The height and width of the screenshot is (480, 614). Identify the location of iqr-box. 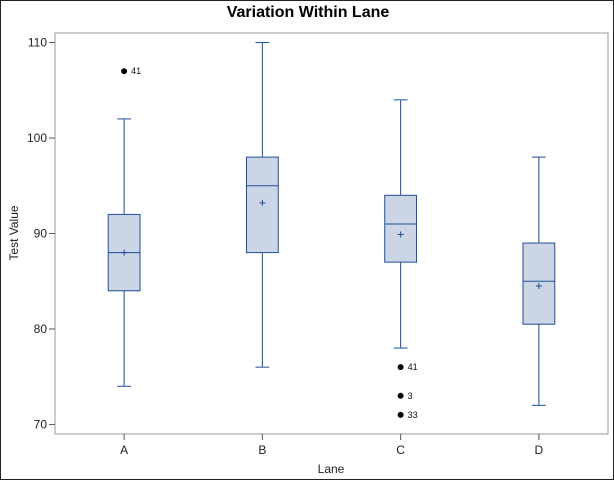
(401, 228).